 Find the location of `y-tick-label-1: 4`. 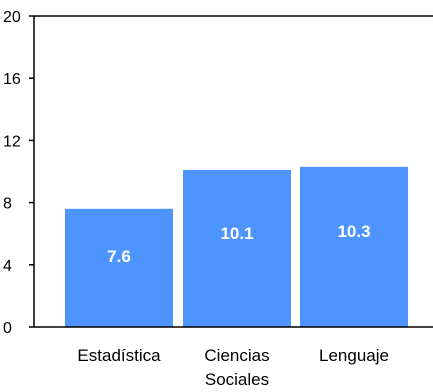

y-tick-label-1: 4 is located at coordinates (7, 266).